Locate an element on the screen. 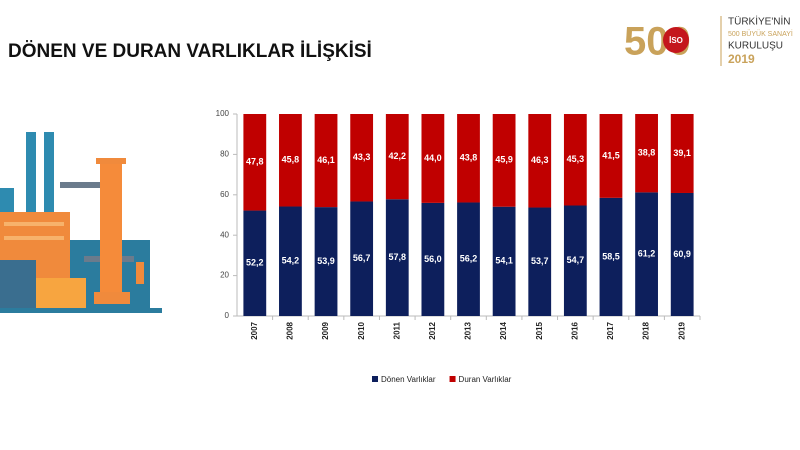 This screenshot has width=800, height=450. value-label: 57,8 is located at coordinates (398, 257).